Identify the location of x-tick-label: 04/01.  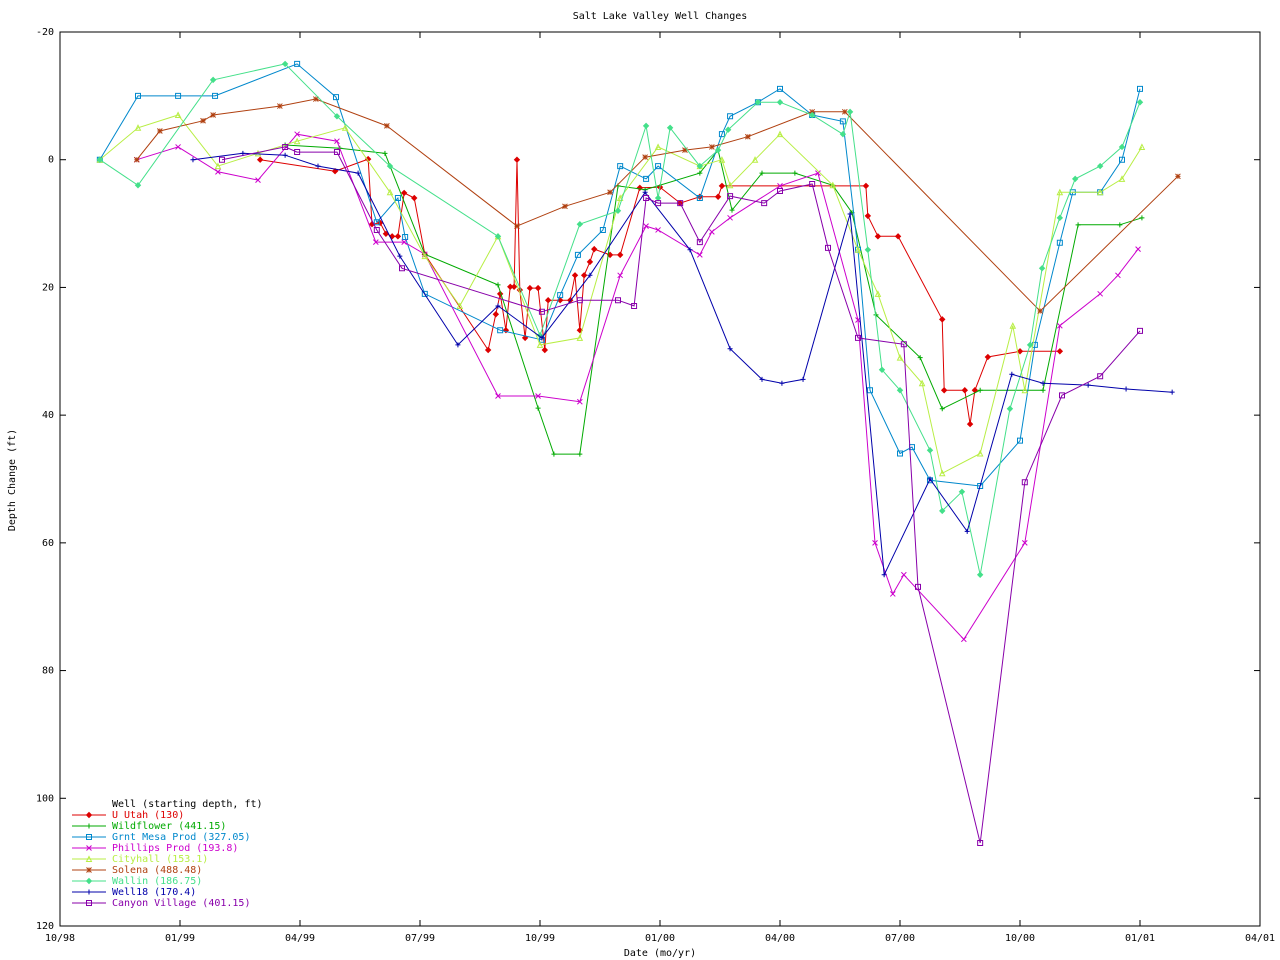
(1260, 938).